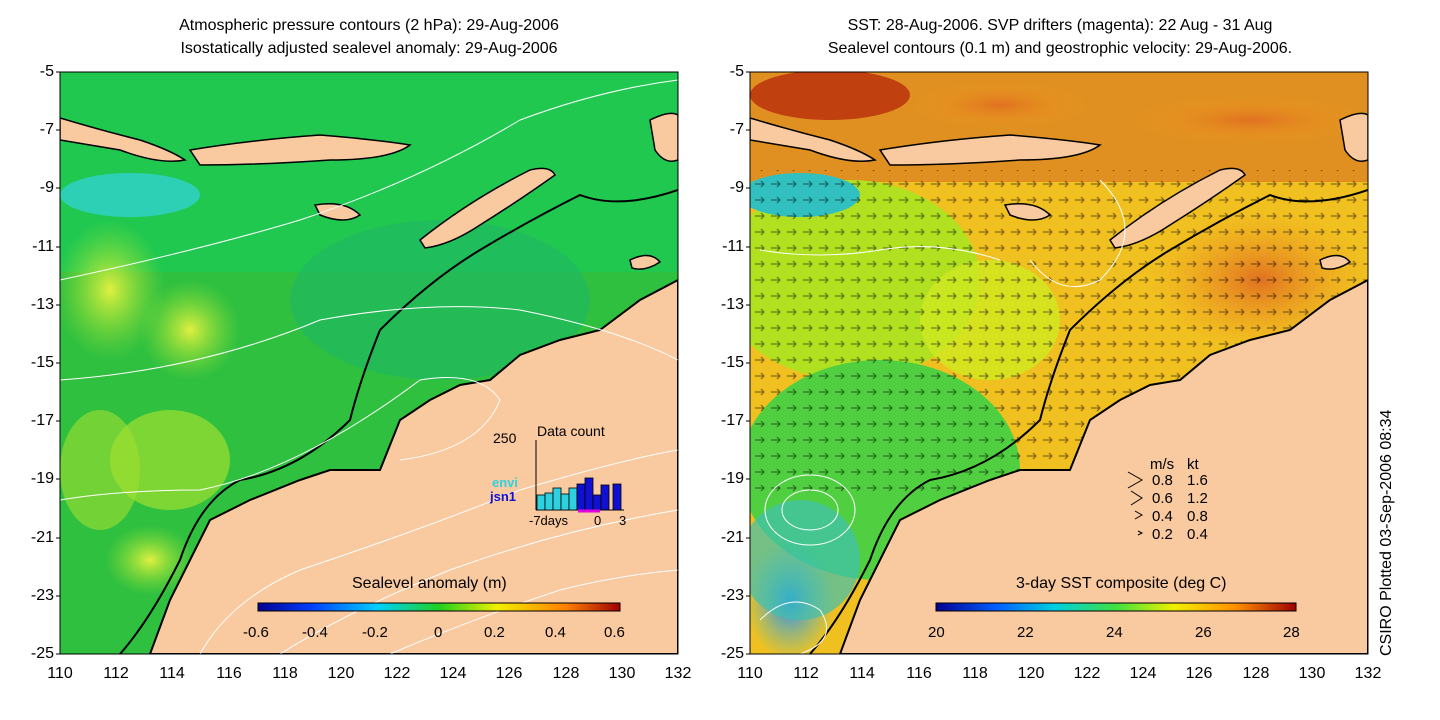 This screenshot has height=720, width=1440. Describe the element at coordinates (750, 673) in the screenshot. I see `right-lon-tick: 110` at that location.